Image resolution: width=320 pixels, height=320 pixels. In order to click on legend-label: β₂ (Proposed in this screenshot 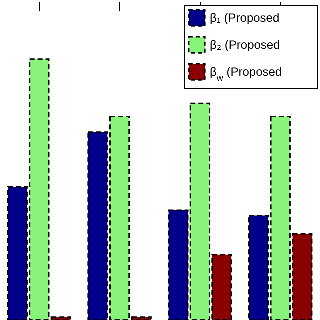, I will do `click(245, 45)`.